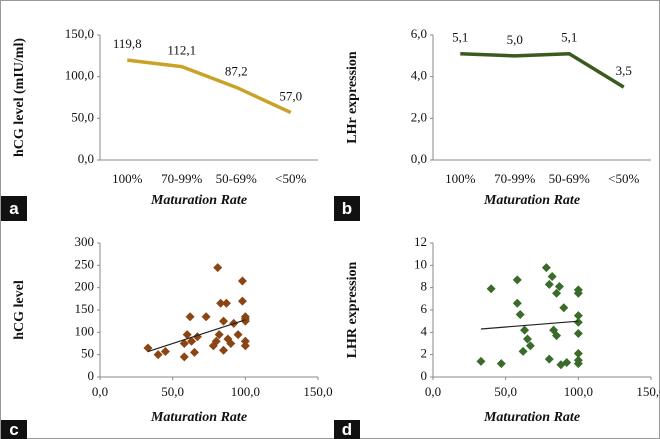 This screenshot has width=660, height=439. I want to click on y-tick-label: 4, so click(424, 330).